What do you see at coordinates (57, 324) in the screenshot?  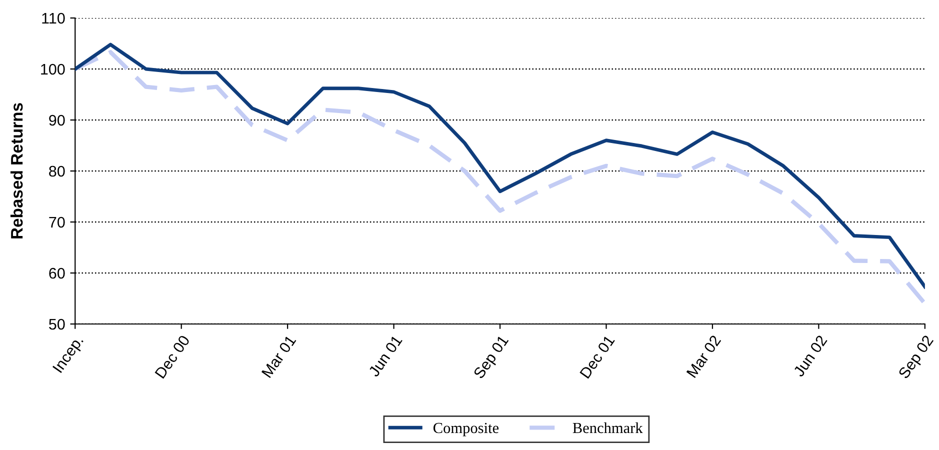 I see `y-tick-label: 50` at bounding box center [57, 324].